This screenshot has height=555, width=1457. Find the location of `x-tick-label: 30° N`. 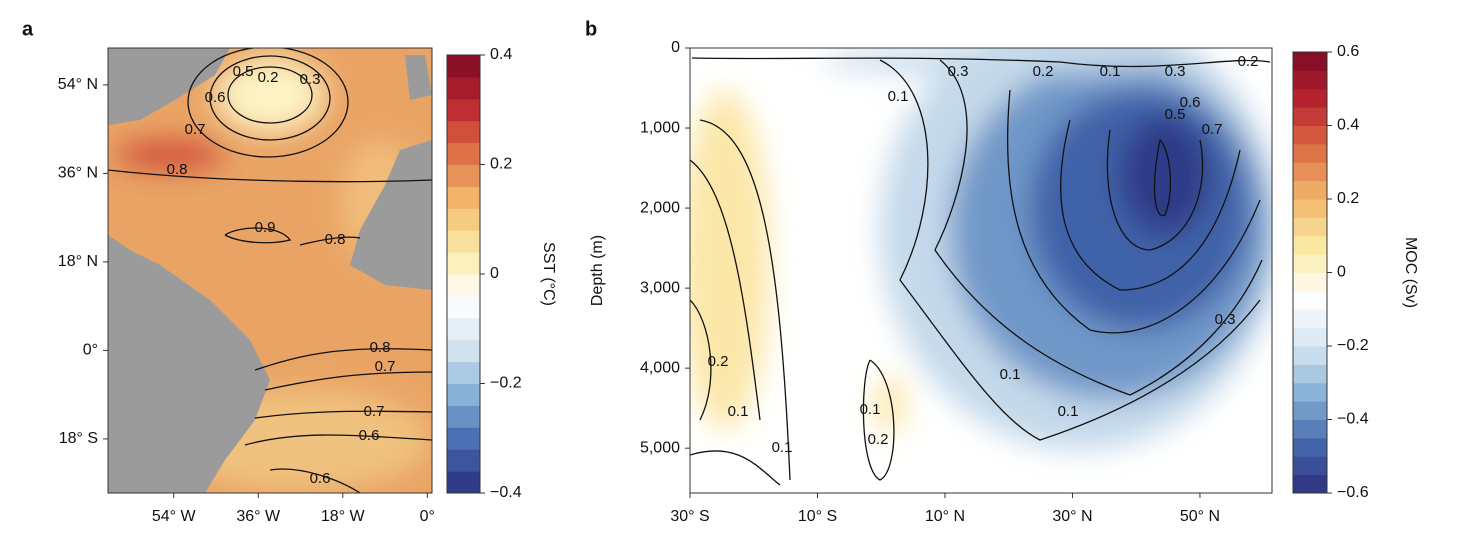

x-tick-label: 30° N is located at coordinates (1072, 516).